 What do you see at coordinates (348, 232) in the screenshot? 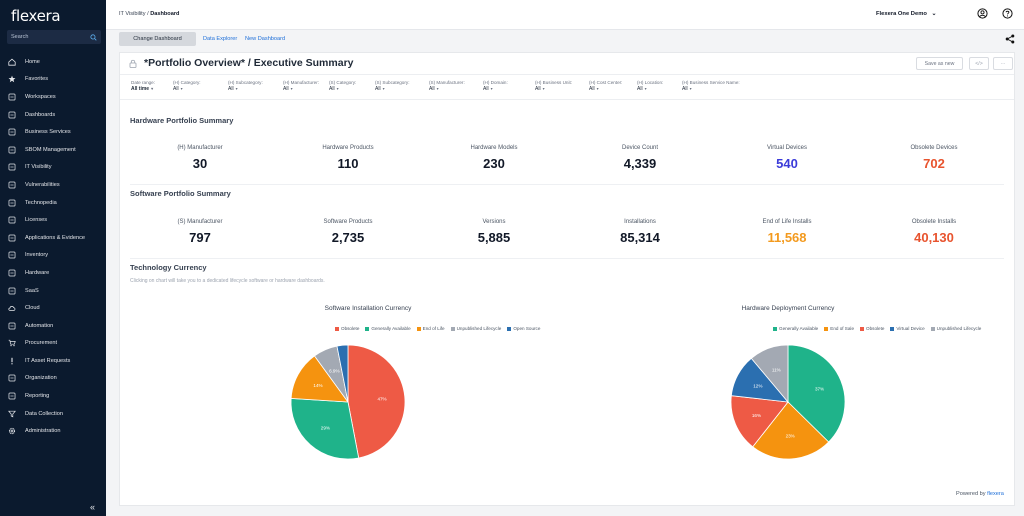
I see `metric-tile: Software Products 2,735` at bounding box center [348, 232].